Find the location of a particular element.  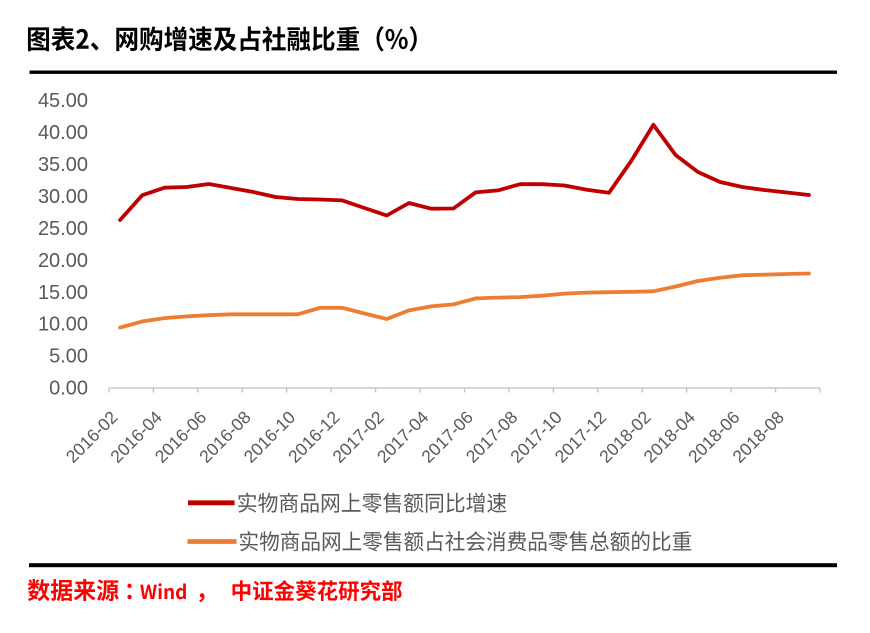

svg-text: 15.00 is located at coordinates (63, 293).